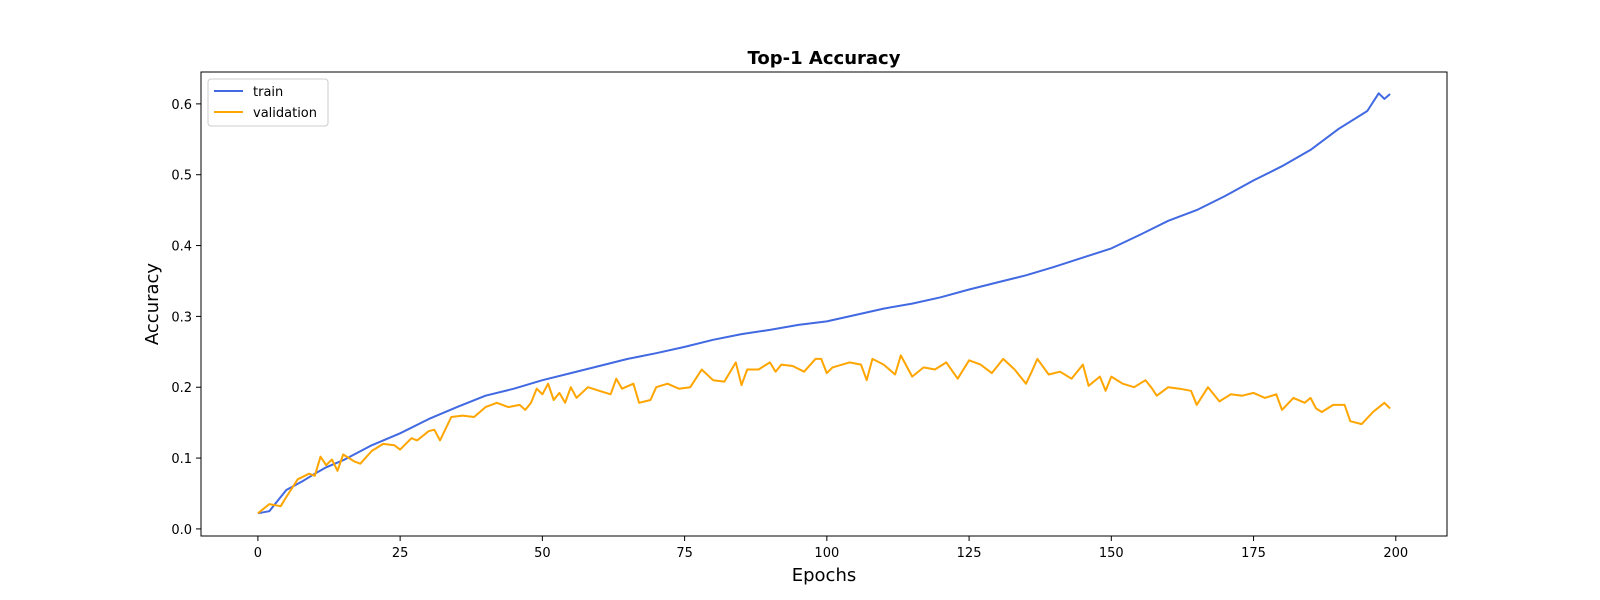 The image size is (1600, 600). I want to click on x-tick-label: 0, so click(258, 553).